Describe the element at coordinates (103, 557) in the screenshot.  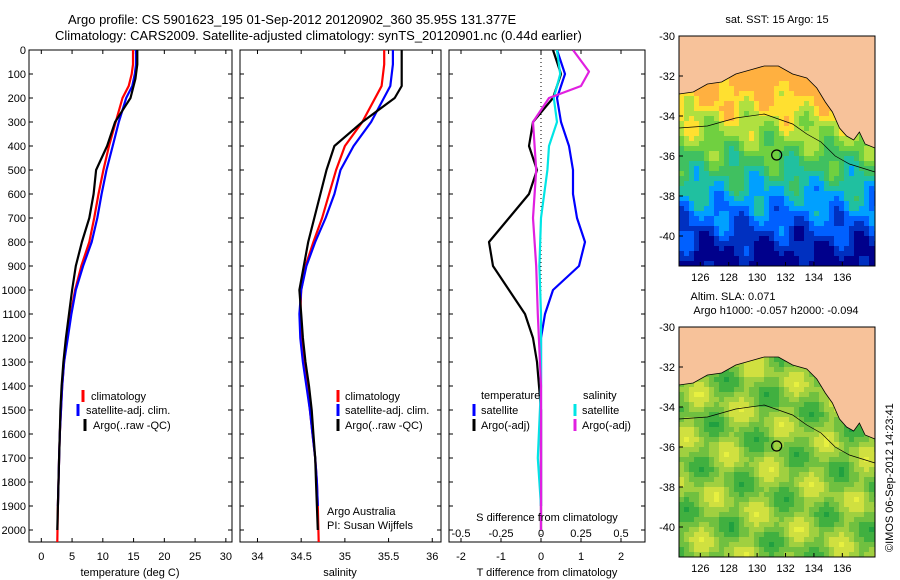
I see `x-tick-label: 10` at that location.